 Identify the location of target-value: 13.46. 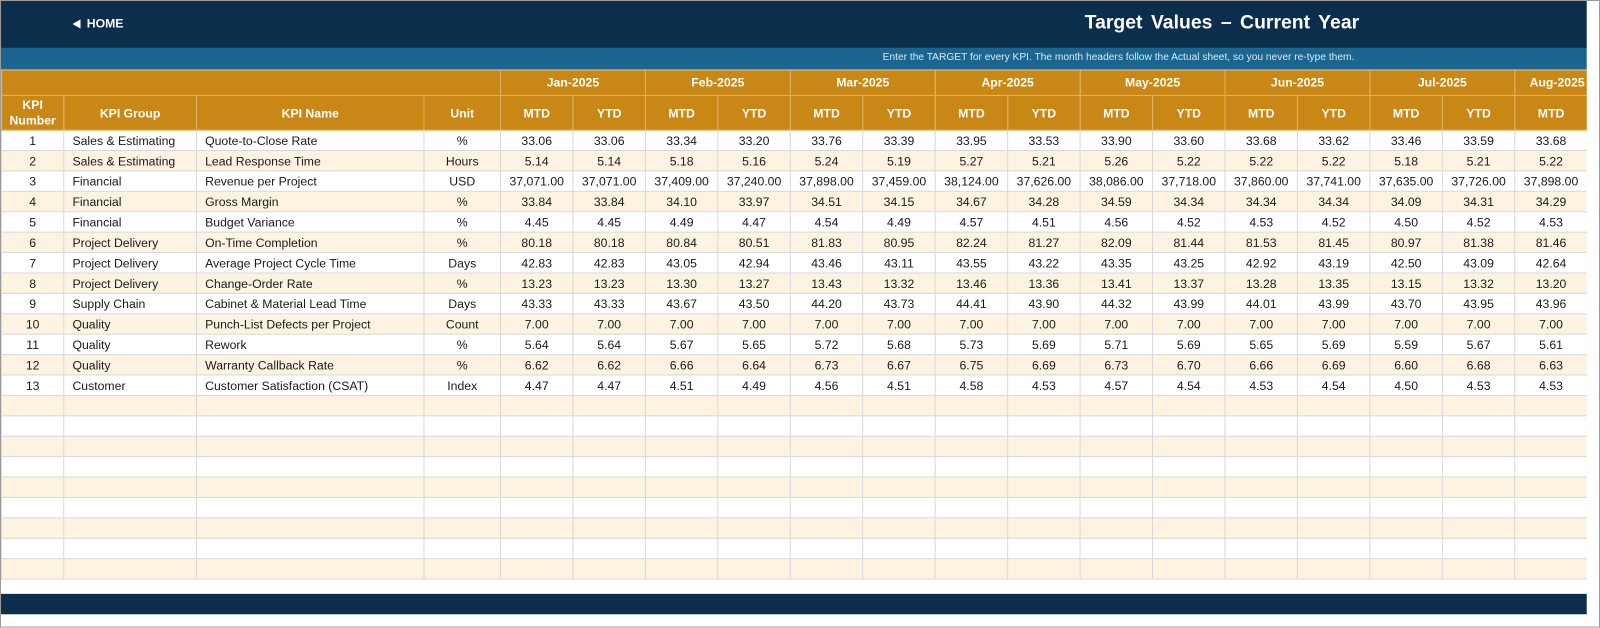
(971, 283).